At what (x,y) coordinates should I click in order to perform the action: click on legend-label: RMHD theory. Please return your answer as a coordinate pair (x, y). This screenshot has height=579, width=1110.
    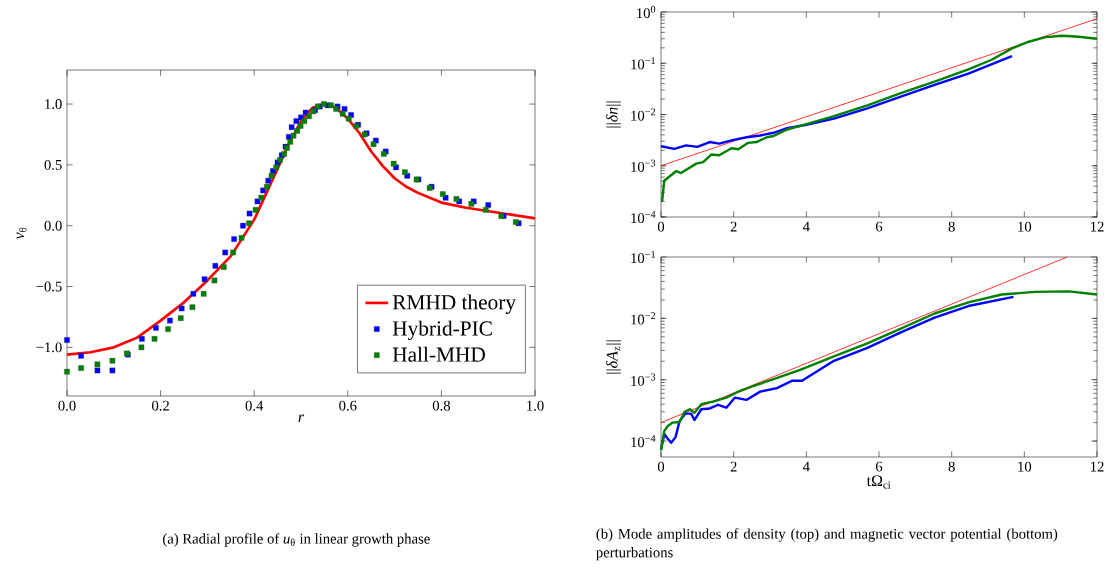
    Looking at the image, I should click on (454, 304).